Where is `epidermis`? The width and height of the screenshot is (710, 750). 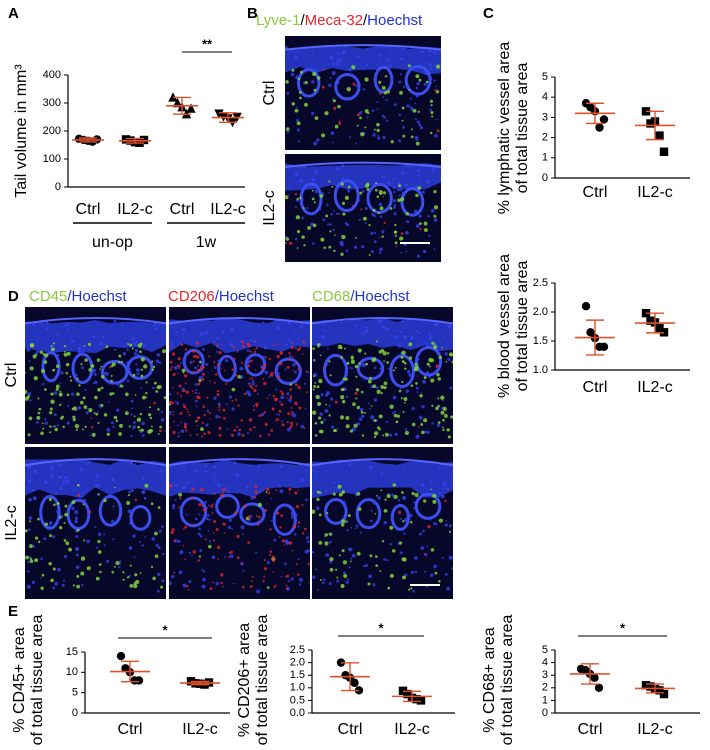 epidermis is located at coordinates (239, 336).